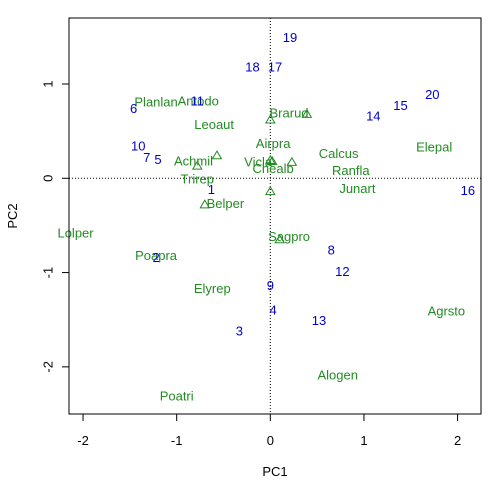  I want to click on site-label: 2, so click(155, 257).